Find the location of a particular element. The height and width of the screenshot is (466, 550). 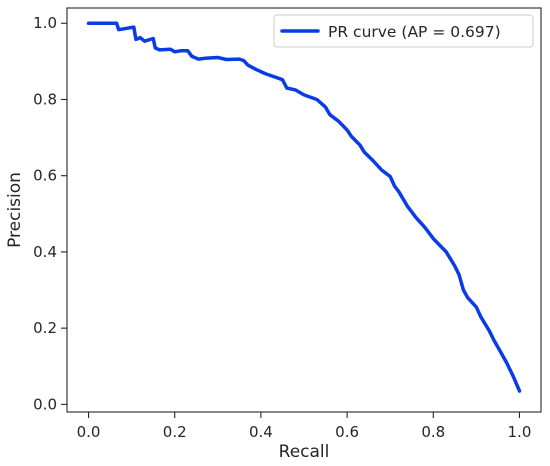

y-tick-label: 0.4 is located at coordinates (45, 252).